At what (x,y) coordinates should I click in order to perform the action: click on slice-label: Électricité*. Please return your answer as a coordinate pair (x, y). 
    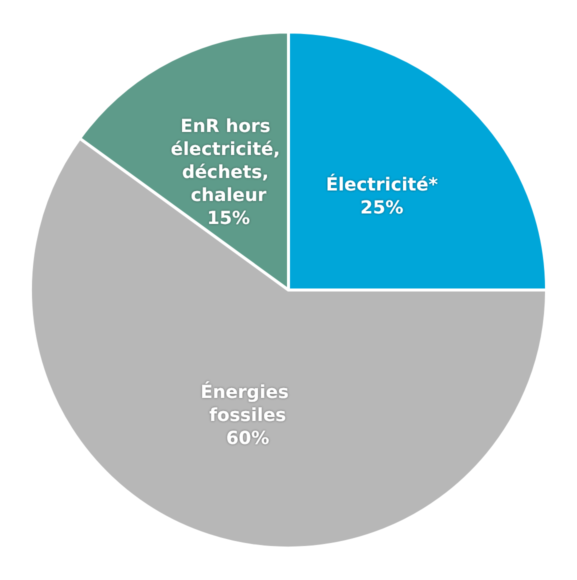
    Looking at the image, I should click on (382, 185).